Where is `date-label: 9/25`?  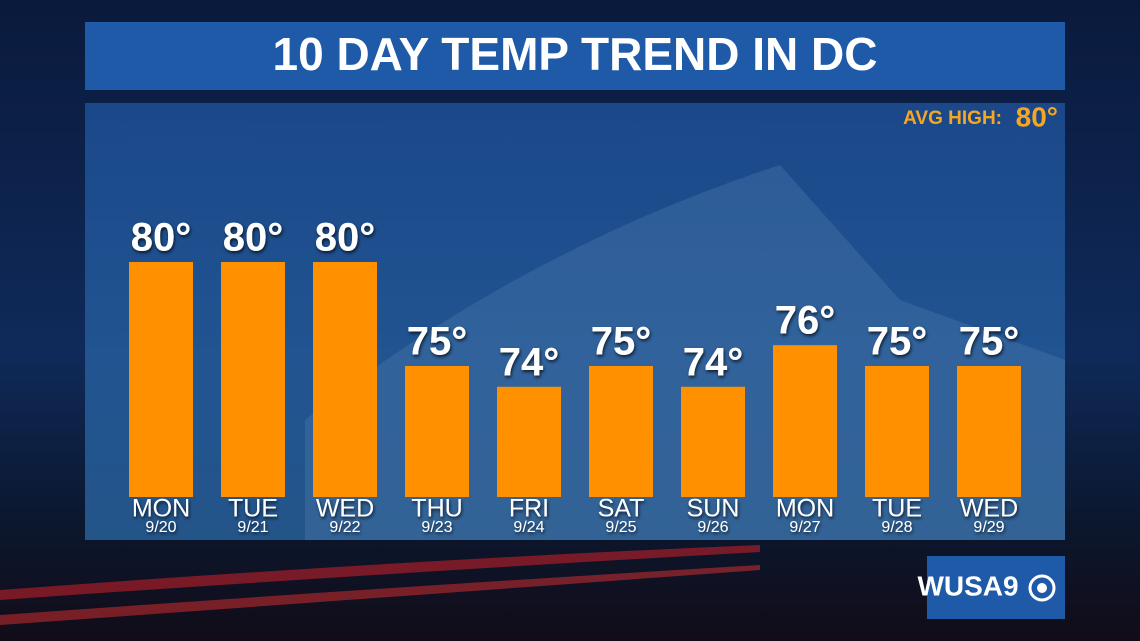
date-label: 9/25 is located at coordinates (620, 527).